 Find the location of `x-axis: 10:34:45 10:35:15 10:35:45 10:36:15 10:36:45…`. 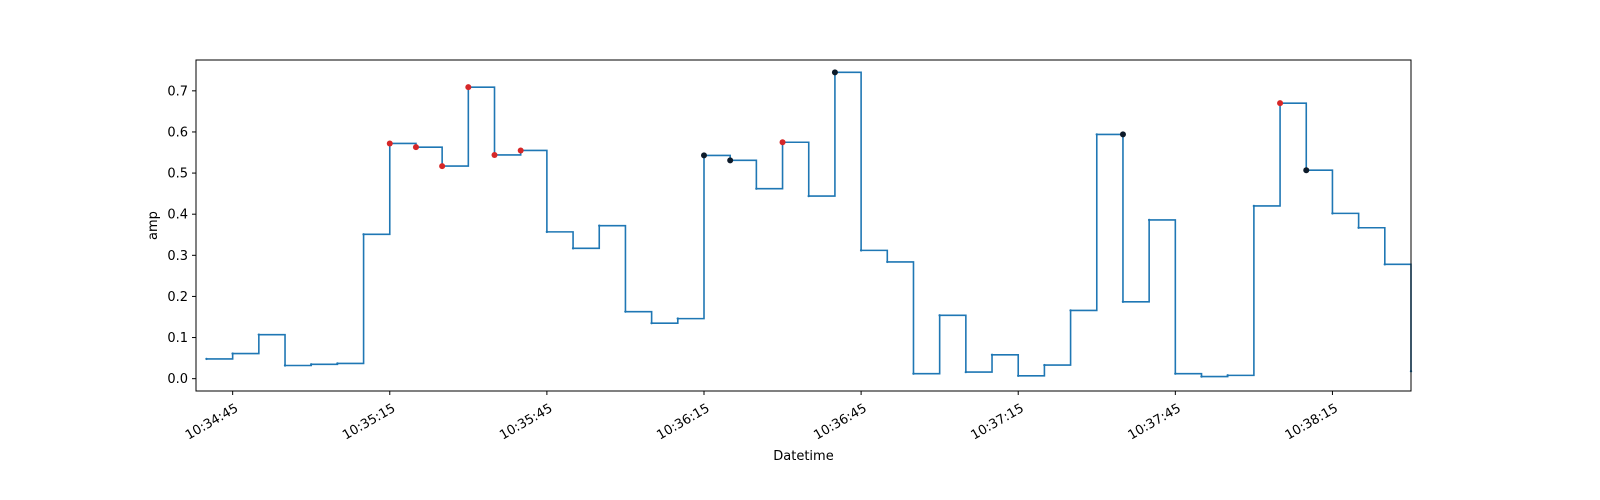

x-axis: 10:34:45 10:35:15 10:35:45 10:36:15 10:36:45… is located at coordinates (762, 417).